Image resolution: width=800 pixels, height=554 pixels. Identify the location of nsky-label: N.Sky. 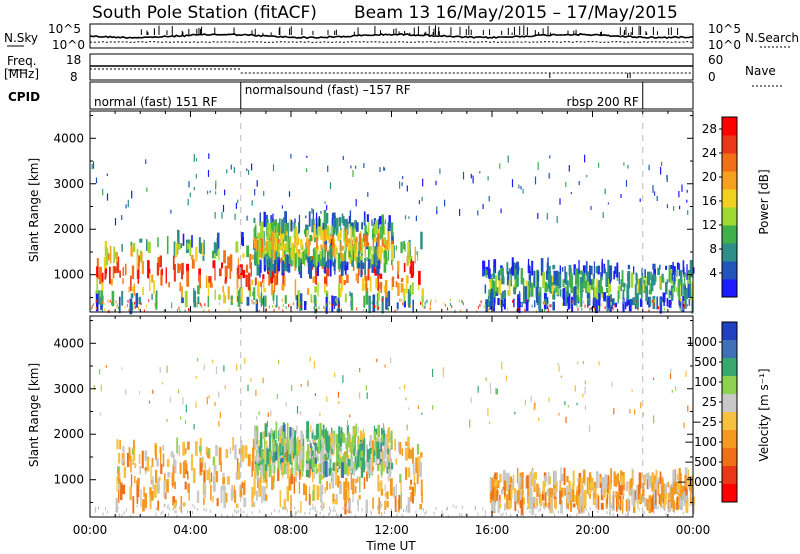
(21, 38).